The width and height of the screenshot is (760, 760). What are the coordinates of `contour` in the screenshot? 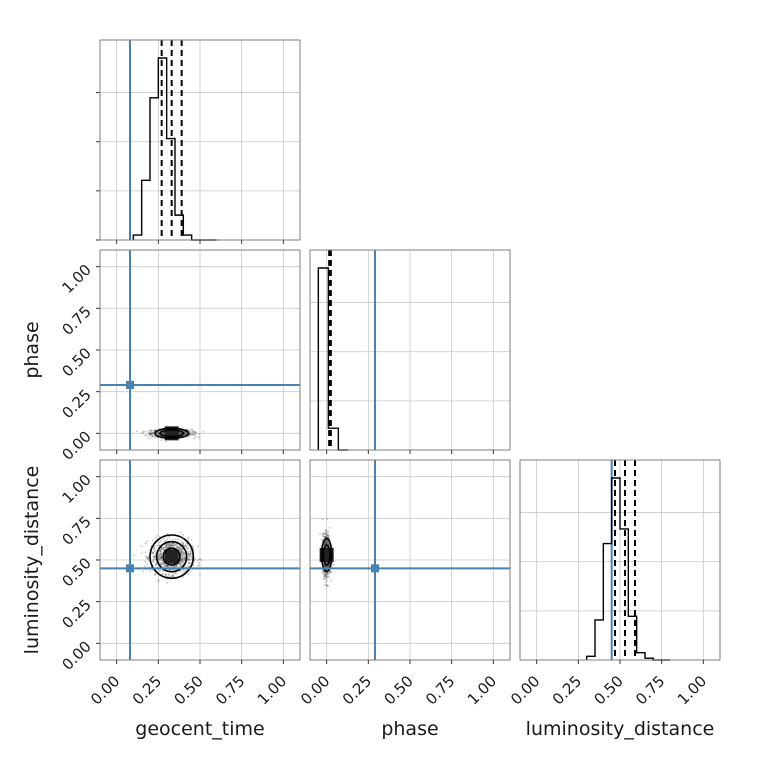 It's located at (171, 556).